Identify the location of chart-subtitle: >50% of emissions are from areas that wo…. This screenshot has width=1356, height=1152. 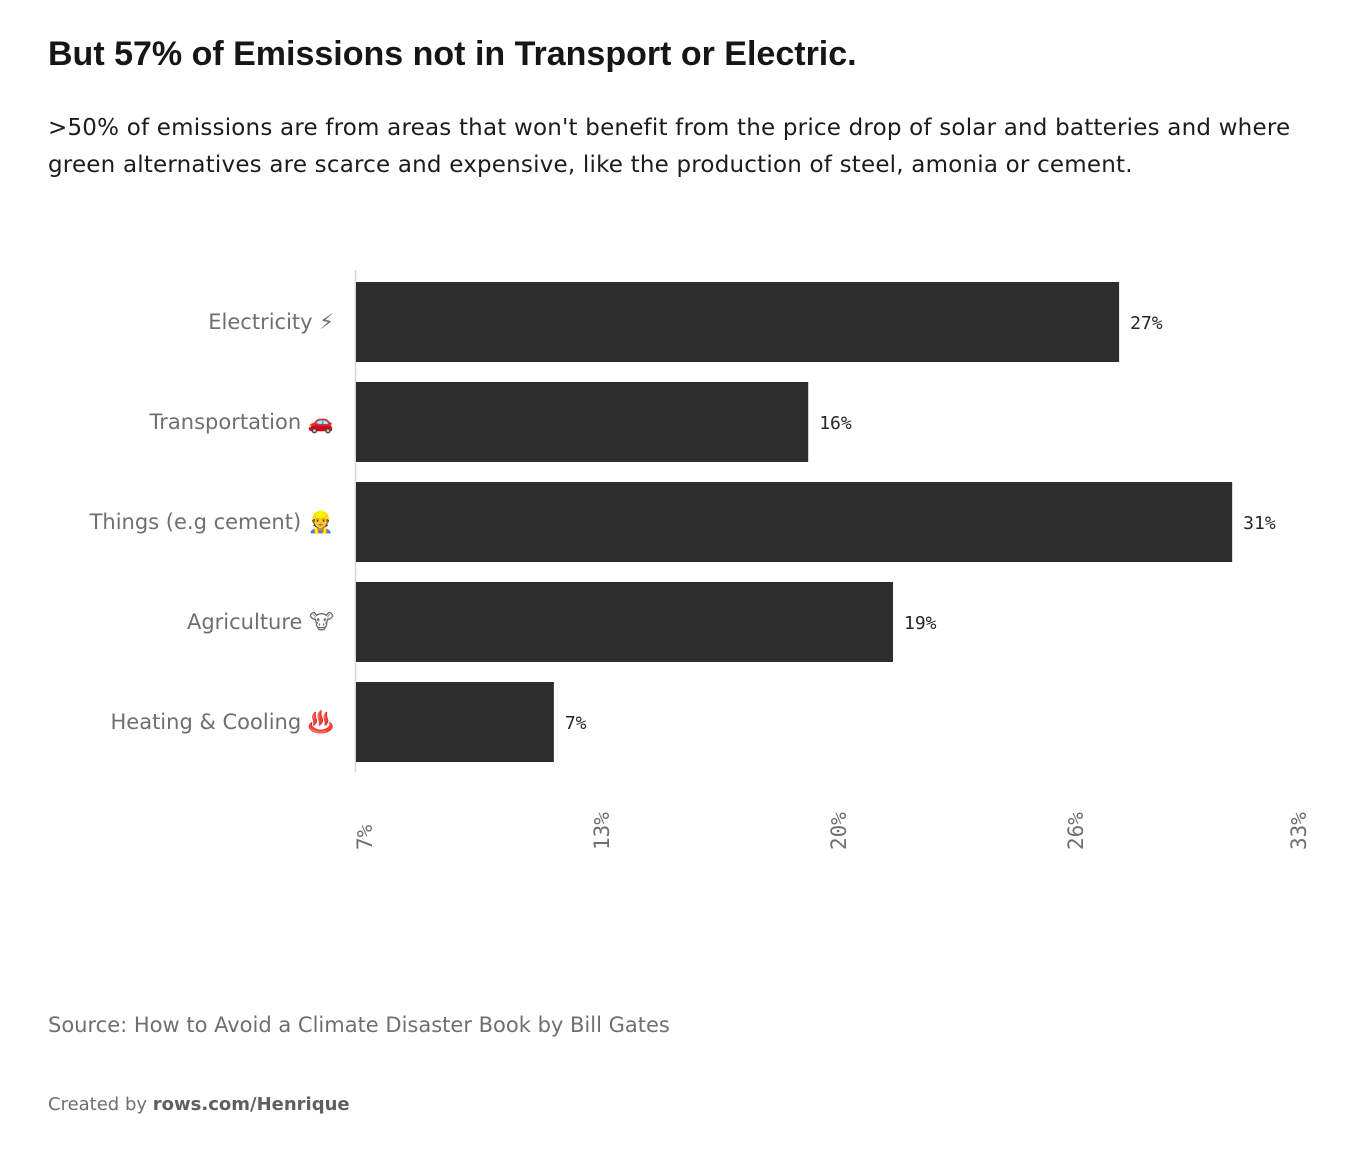
(669, 146).